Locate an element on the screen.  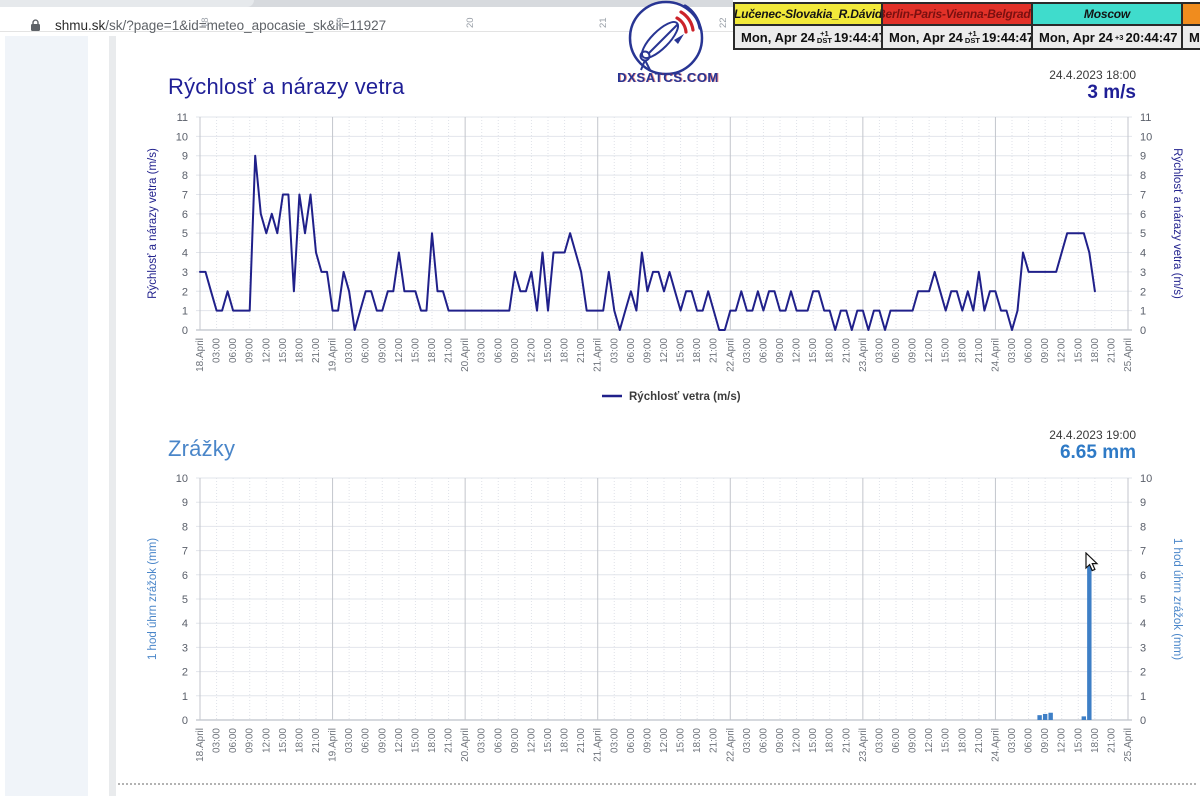
scroll-strip is located at coordinates (112, 416).